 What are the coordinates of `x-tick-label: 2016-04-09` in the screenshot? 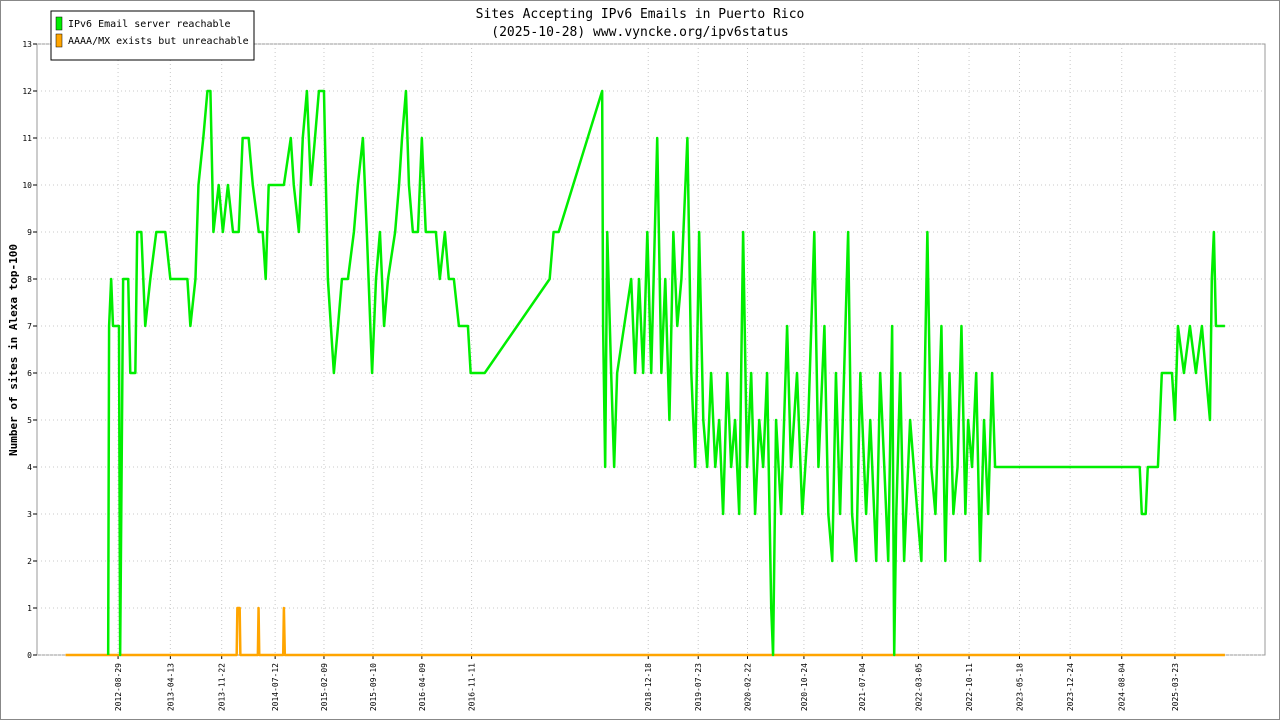 It's located at (422, 687).